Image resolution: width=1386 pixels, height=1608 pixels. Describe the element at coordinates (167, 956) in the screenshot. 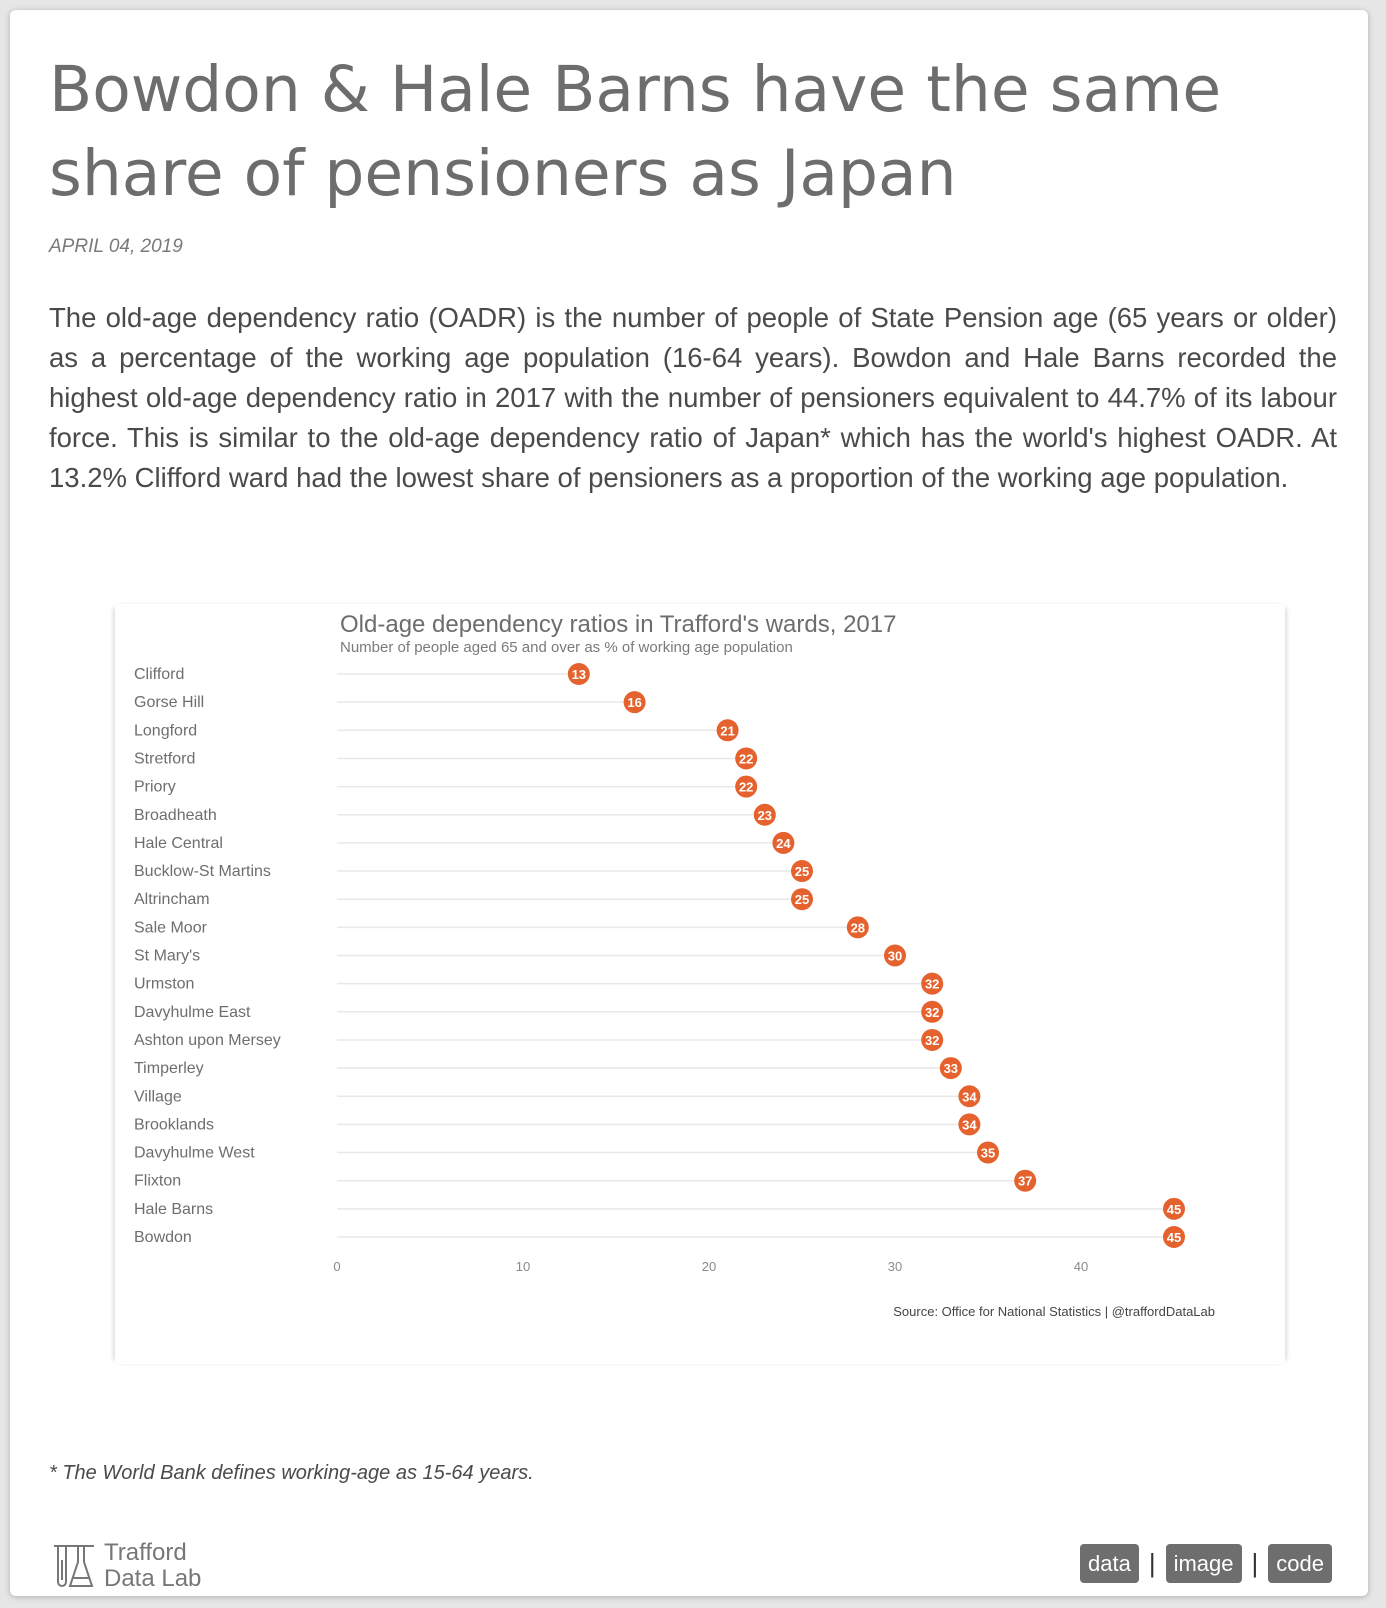

I see `ward-label: St Mary's` at that location.